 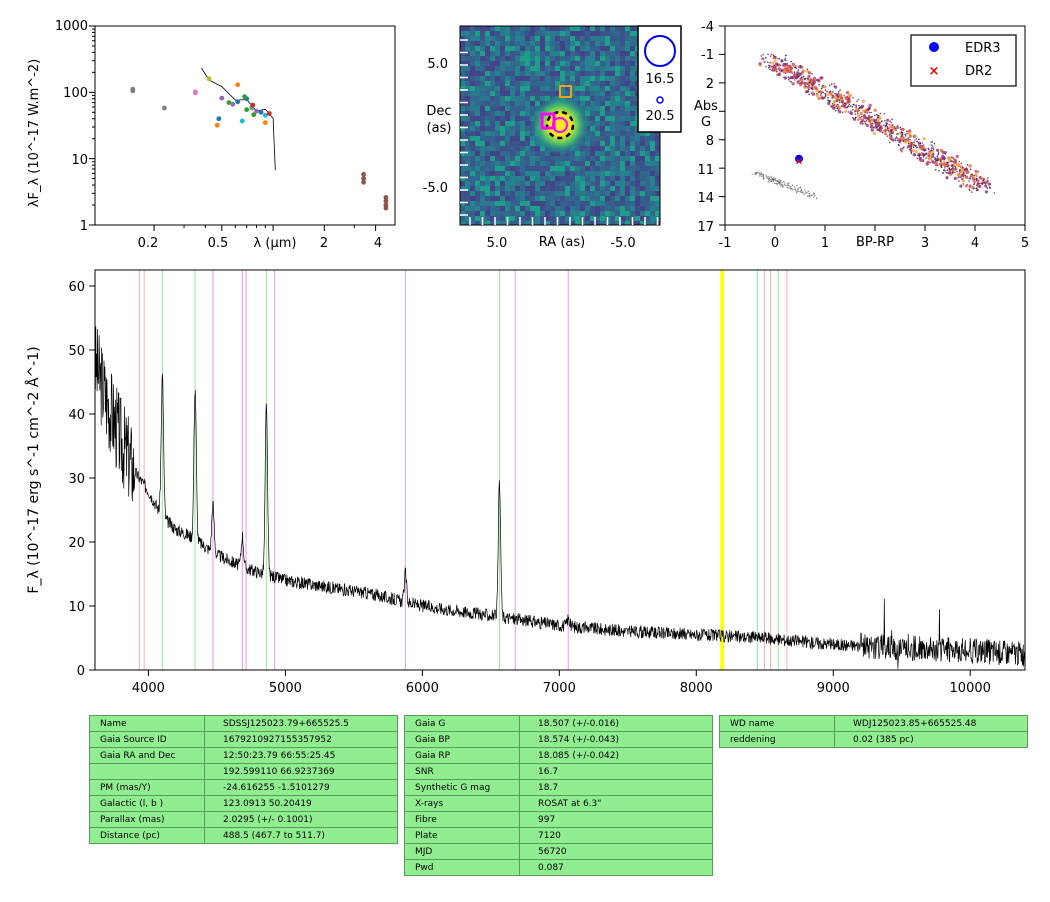 I want to click on table-row: Distance (pc) 488.5 (467.7 to 511.7), so click(x=243, y=835).